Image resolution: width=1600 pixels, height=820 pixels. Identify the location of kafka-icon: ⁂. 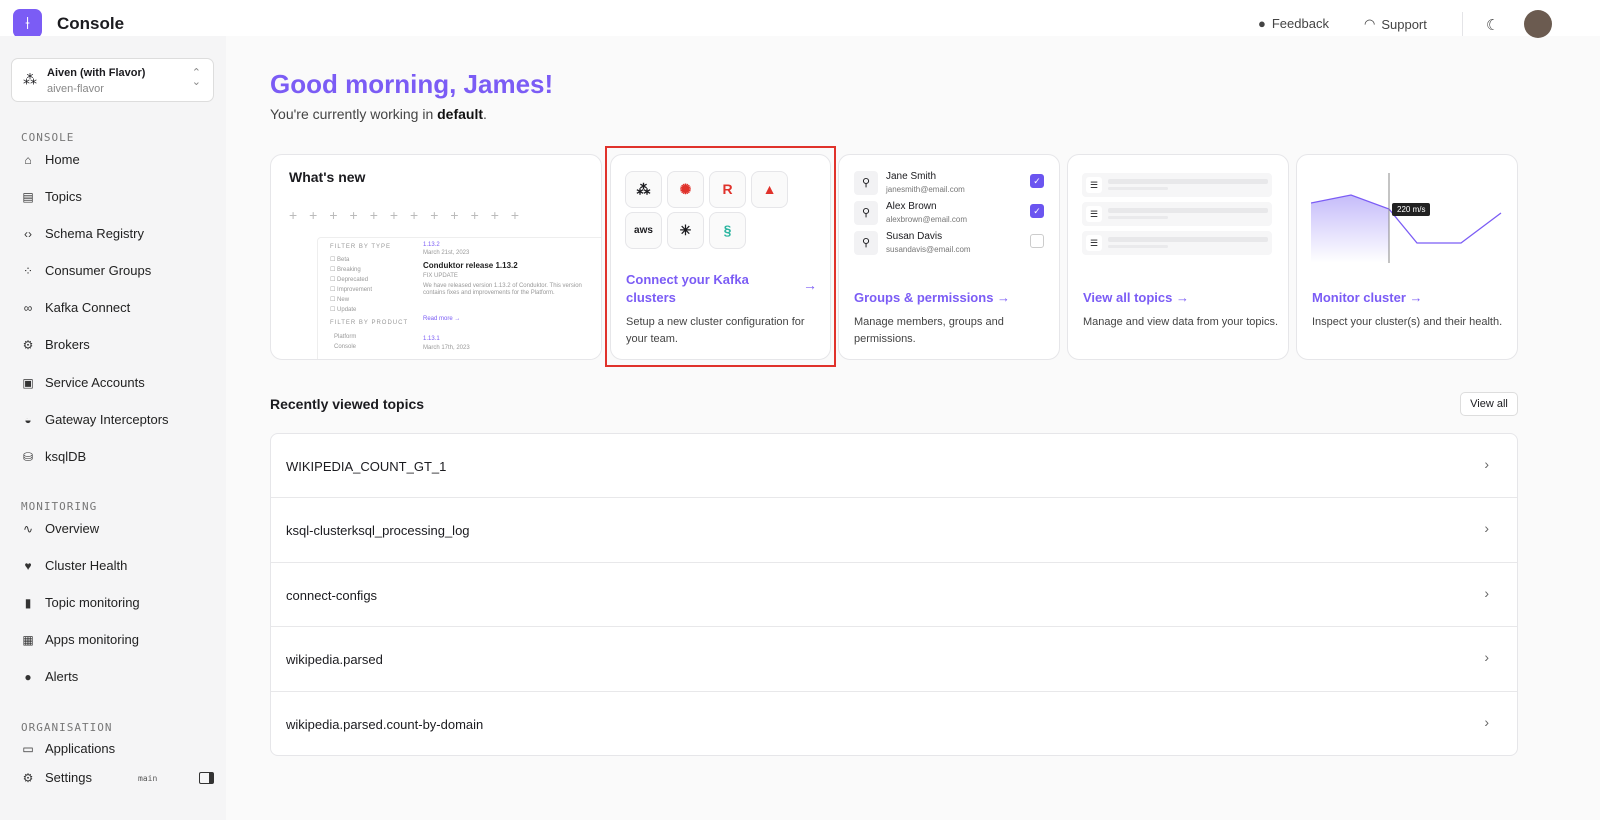
(30, 79).